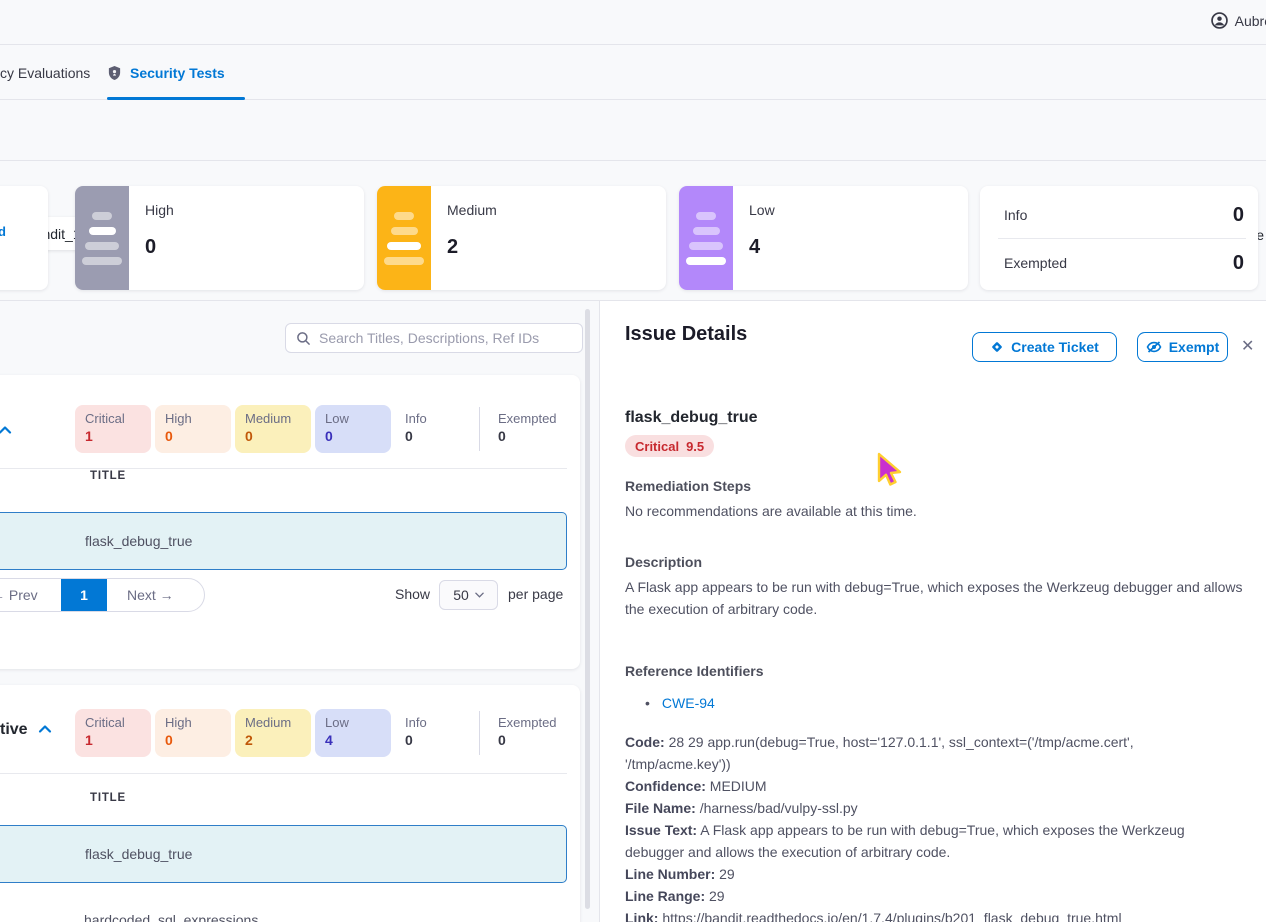 The image size is (1266, 922). Describe the element at coordinates (26, 730) in the screenshot. I see `section-title: tive` at that location.